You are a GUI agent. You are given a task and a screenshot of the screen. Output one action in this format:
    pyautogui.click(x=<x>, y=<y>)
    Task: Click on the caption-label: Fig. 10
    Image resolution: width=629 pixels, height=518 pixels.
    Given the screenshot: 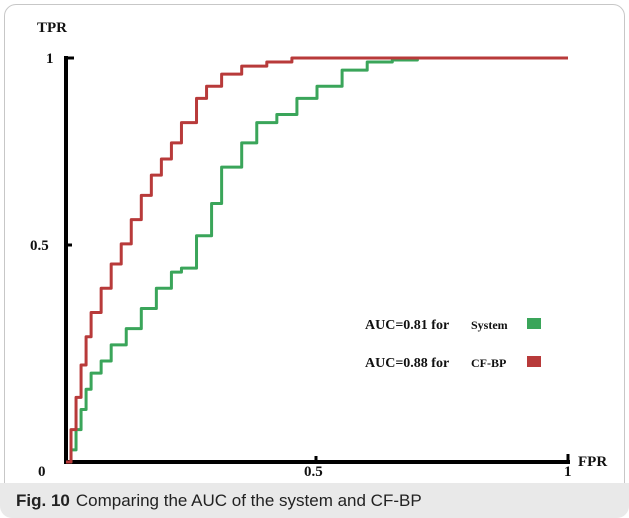 What is the action you would take?
    pyautogui.click(x=43, y=500)
    